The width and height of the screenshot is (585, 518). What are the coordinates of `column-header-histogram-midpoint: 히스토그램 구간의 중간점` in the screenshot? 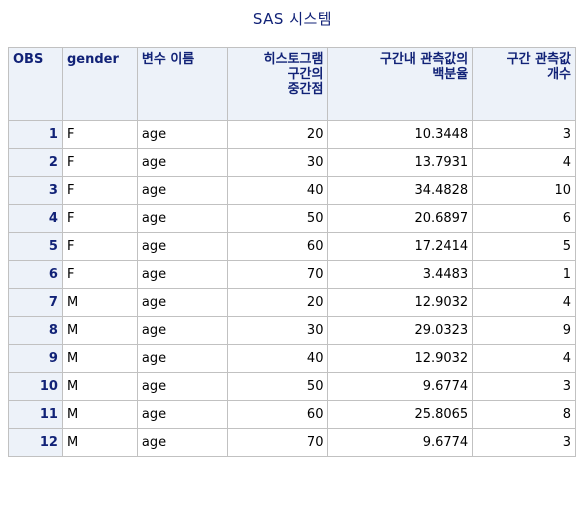 It's located at (278, 84).